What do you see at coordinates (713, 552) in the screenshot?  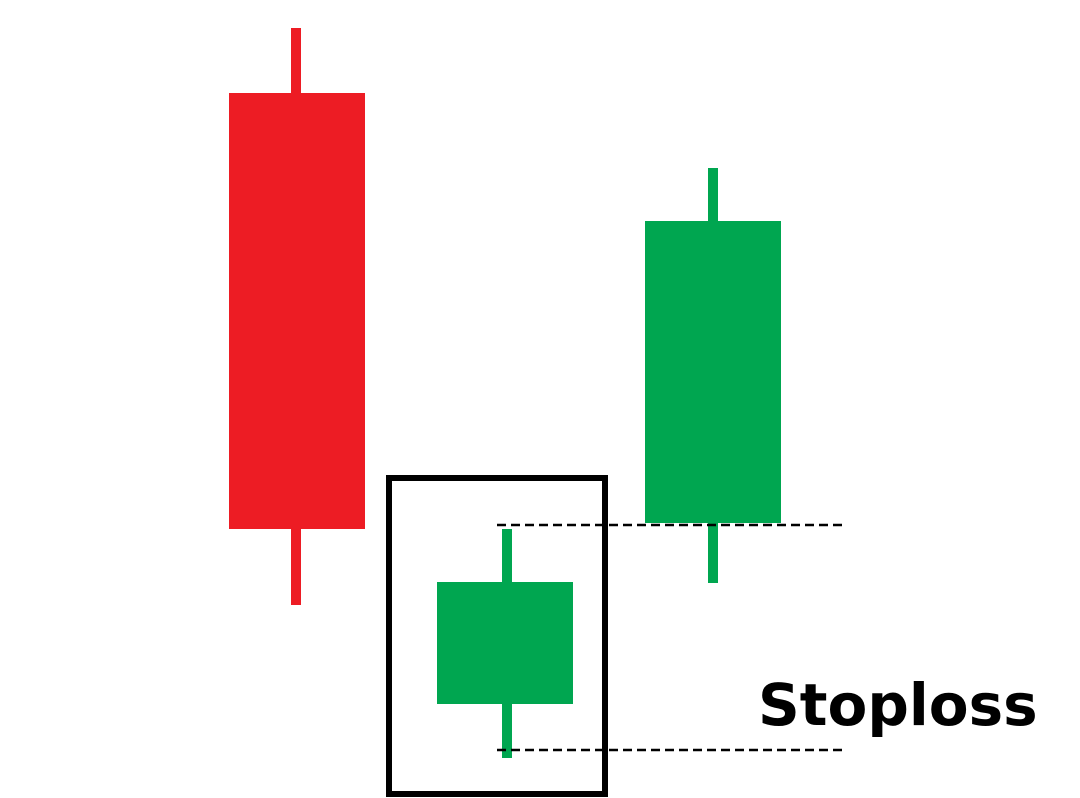 I see `bullish-candle-lower-wick` at bounding box center [713, 552].